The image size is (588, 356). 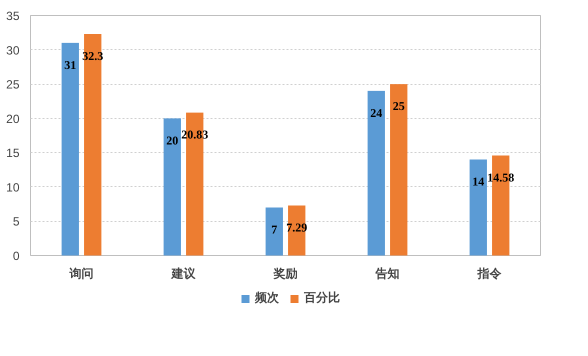 I want to click on data-label: 20, so click(x=172, y=140).